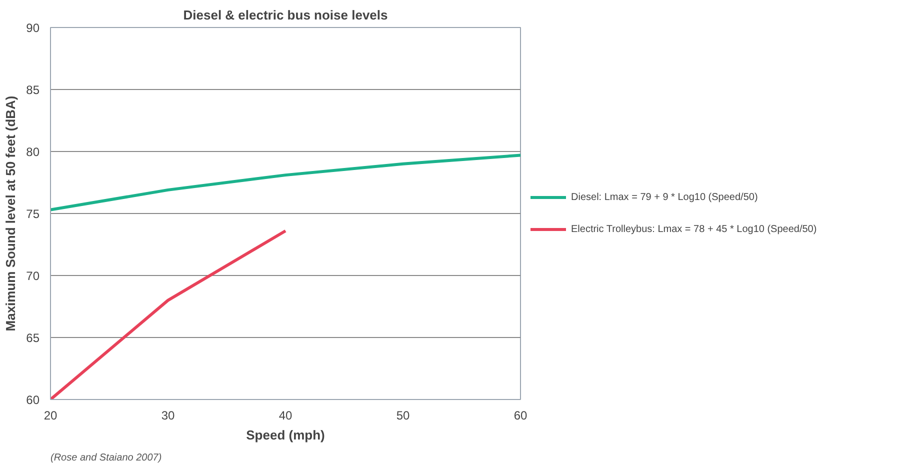 Image resolution: width=909 pixels, height=472 pixels. I want to click on x-axis-title: Speed (mph), so click(285, 435).